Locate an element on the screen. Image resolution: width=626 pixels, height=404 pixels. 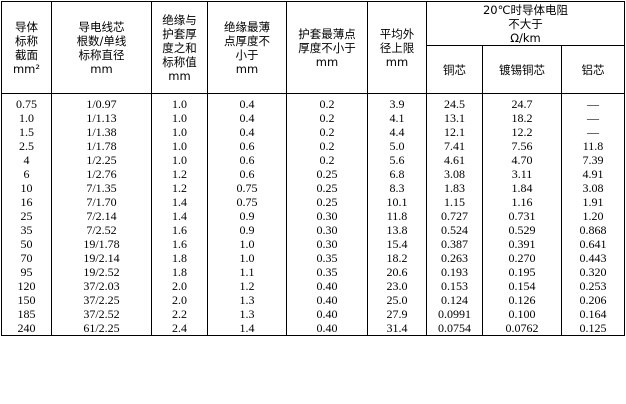
cell-line: 0.100 is located at coordinates (522, 314).